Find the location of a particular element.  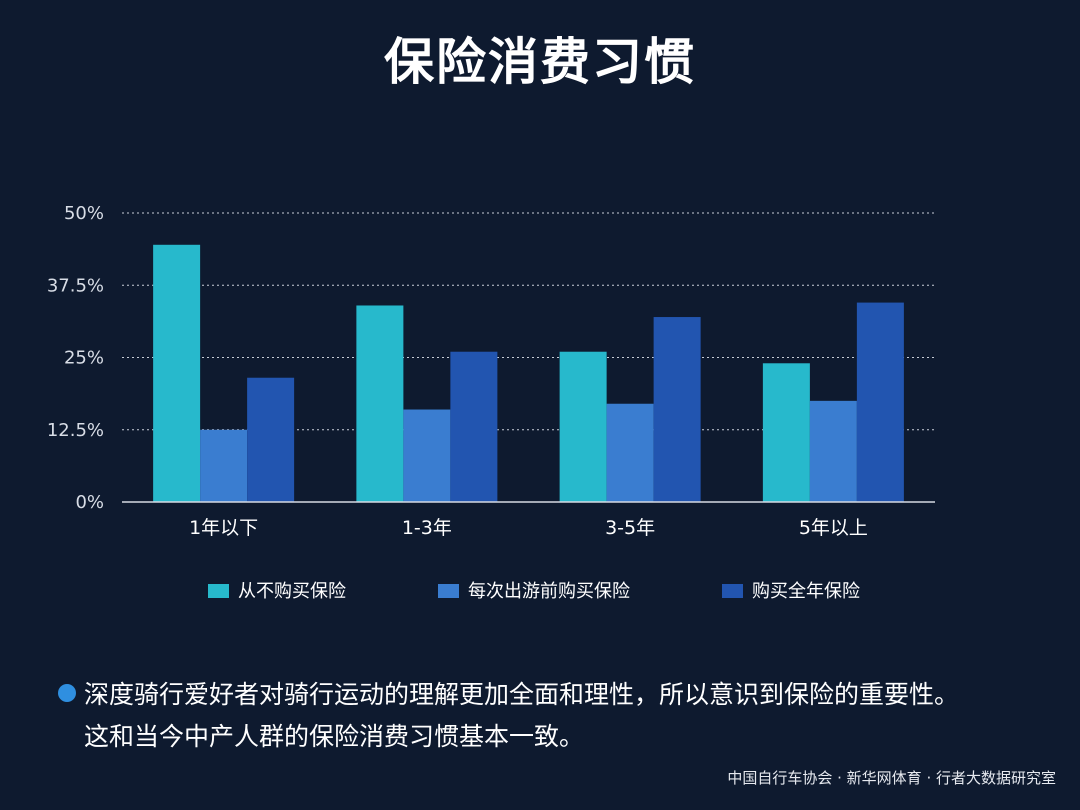

legend-label: 从不购买保险 is located at coordinates (292, 591).